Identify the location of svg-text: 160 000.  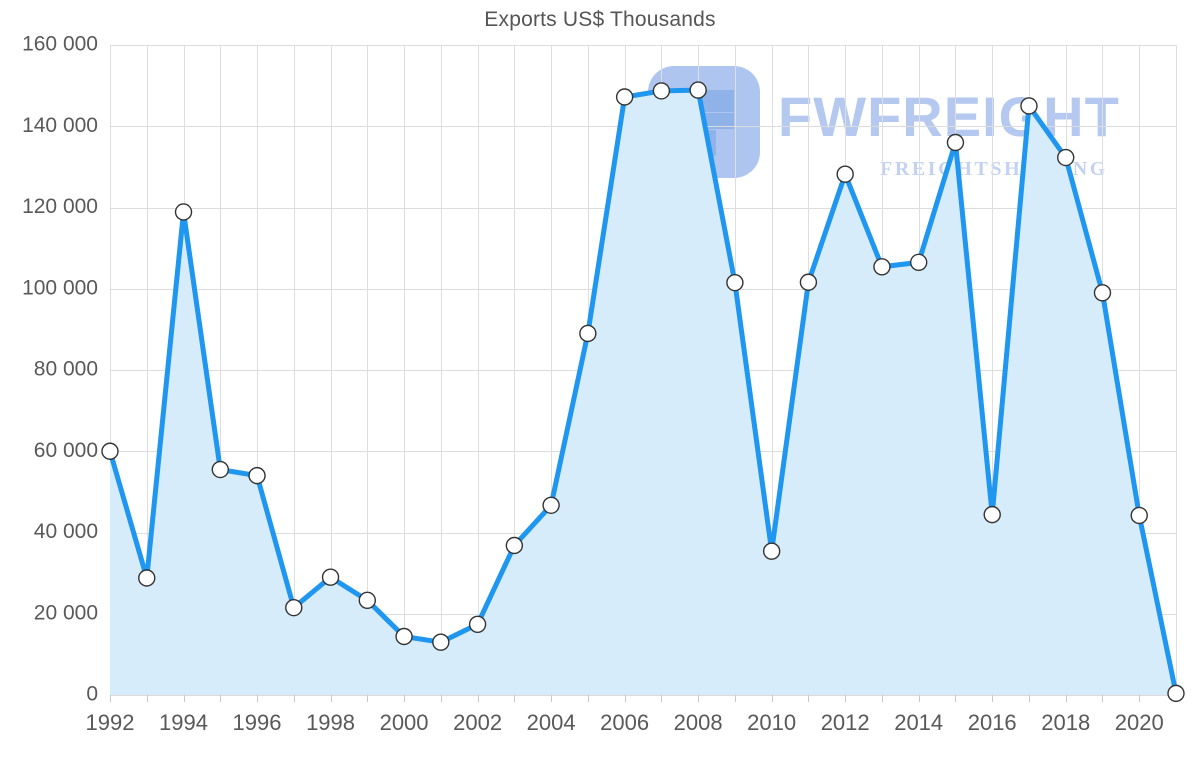
(60, 44).